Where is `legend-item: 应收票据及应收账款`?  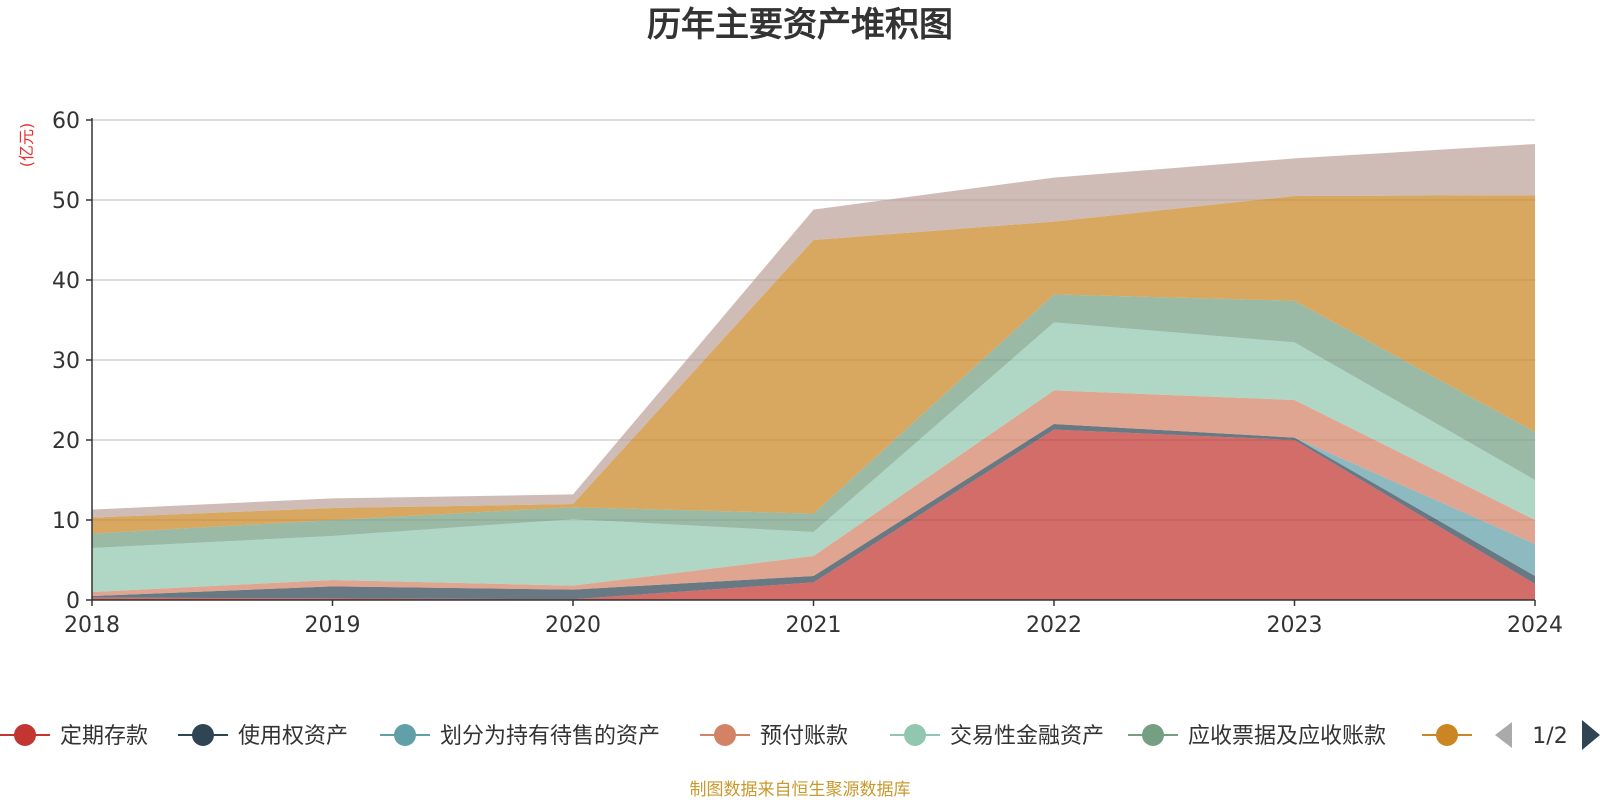
legend-item: 应收票据及应收账款 is located at coordinates (1257, 736).